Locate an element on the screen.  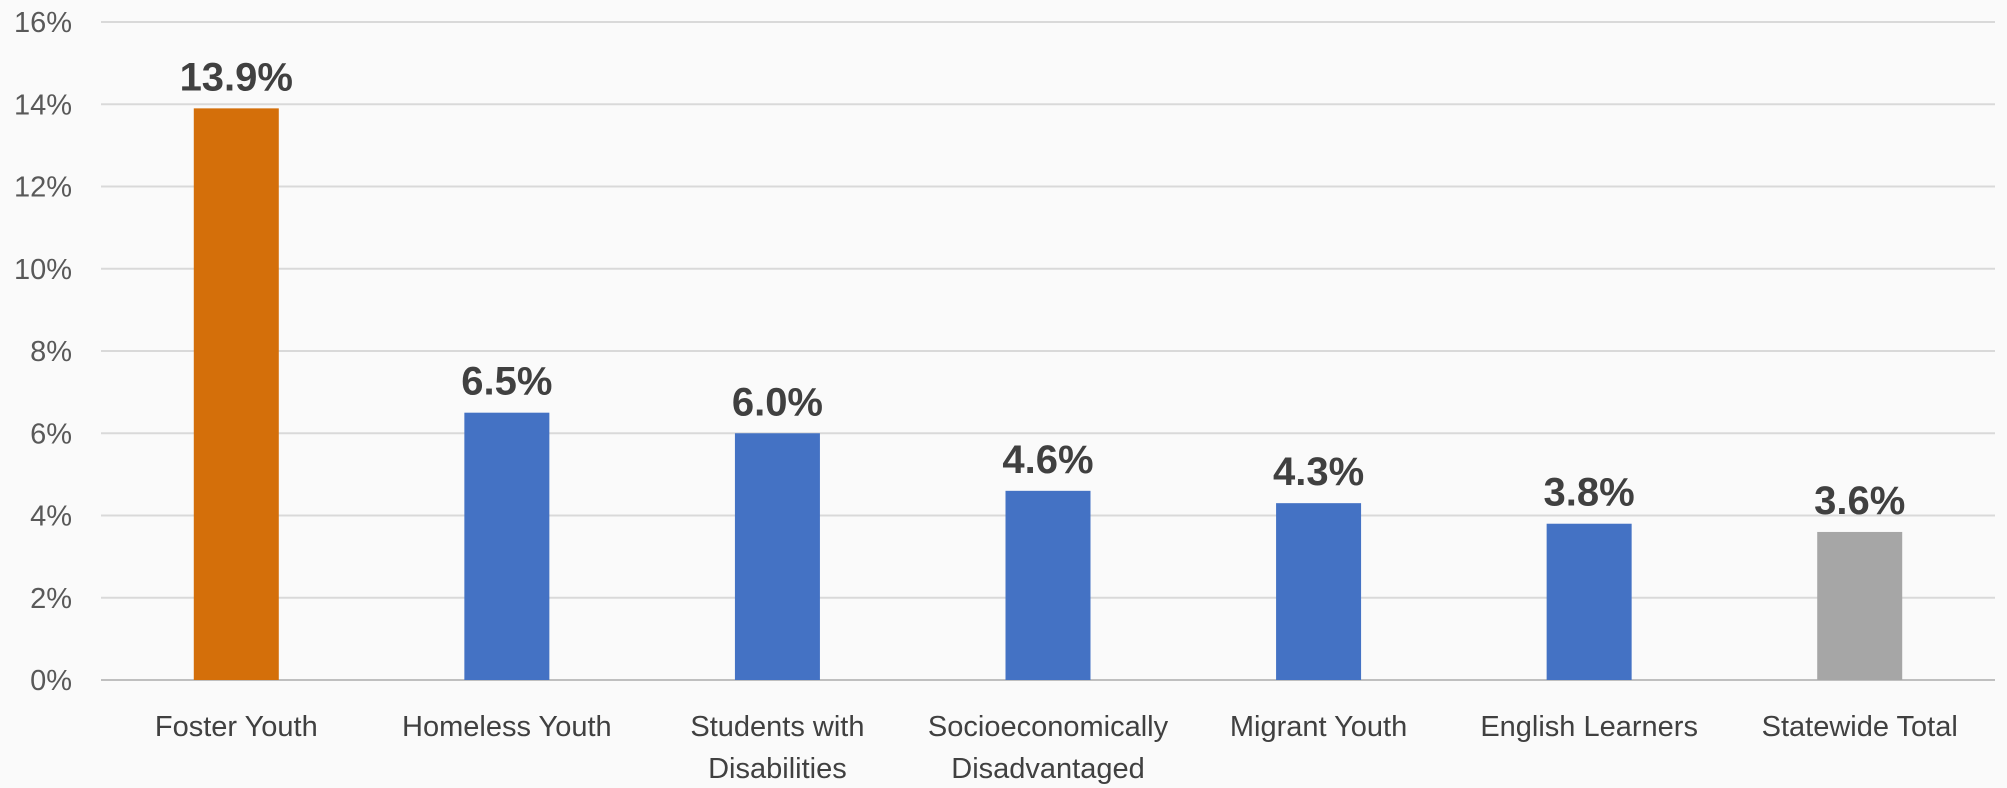
y-tick-label: 16% is located at coordinates (43, 23).